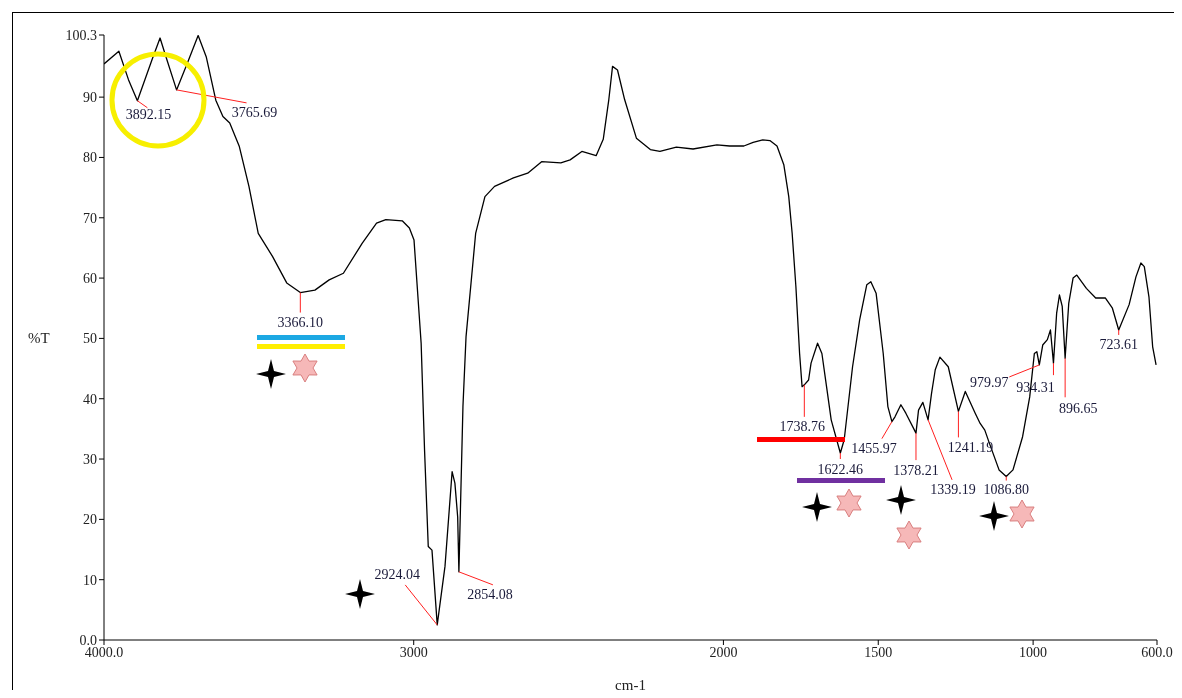  I want to click on annotation: 2854.08, so click(490, 595).